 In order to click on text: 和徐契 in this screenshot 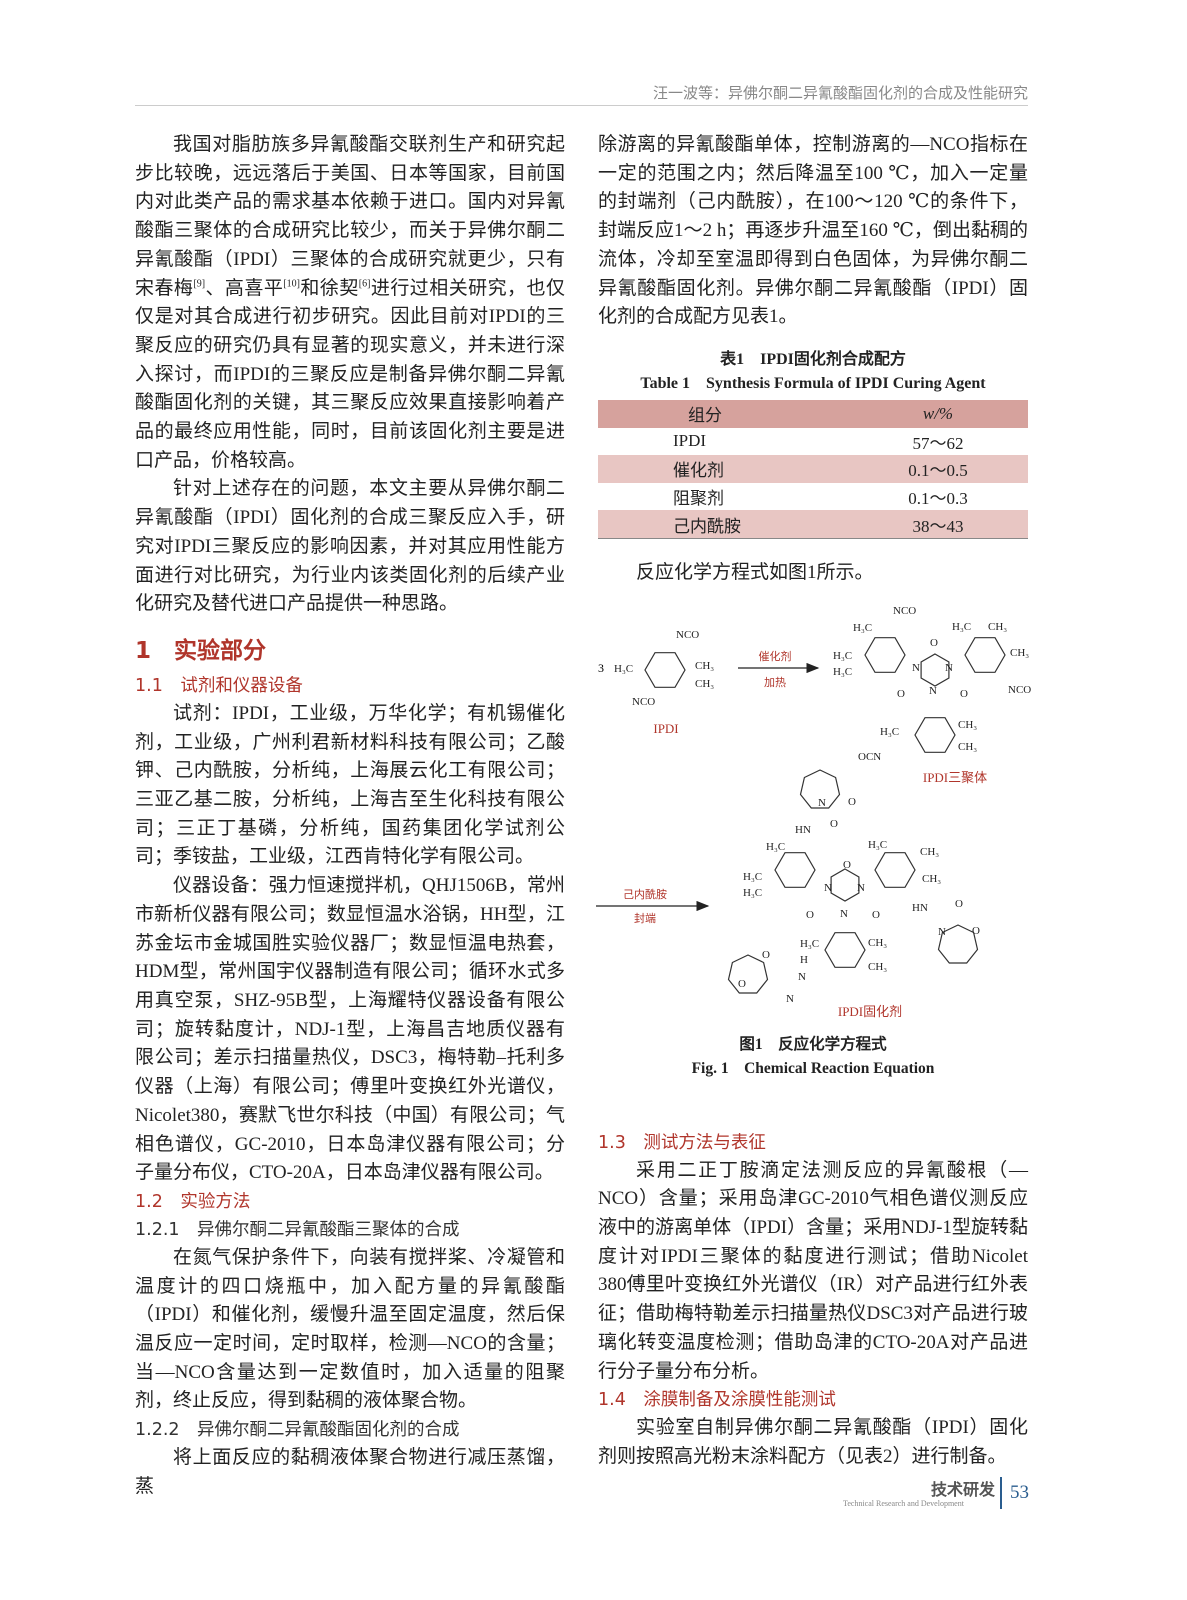, I will do `click(329, 288)`.